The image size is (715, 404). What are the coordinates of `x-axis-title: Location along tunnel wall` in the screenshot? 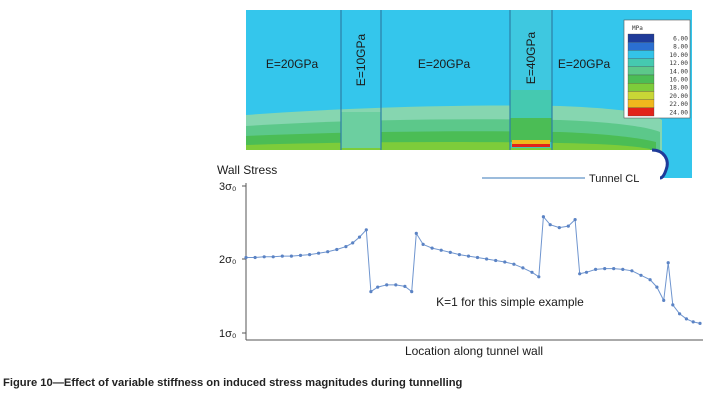 It's located at (474, 351).